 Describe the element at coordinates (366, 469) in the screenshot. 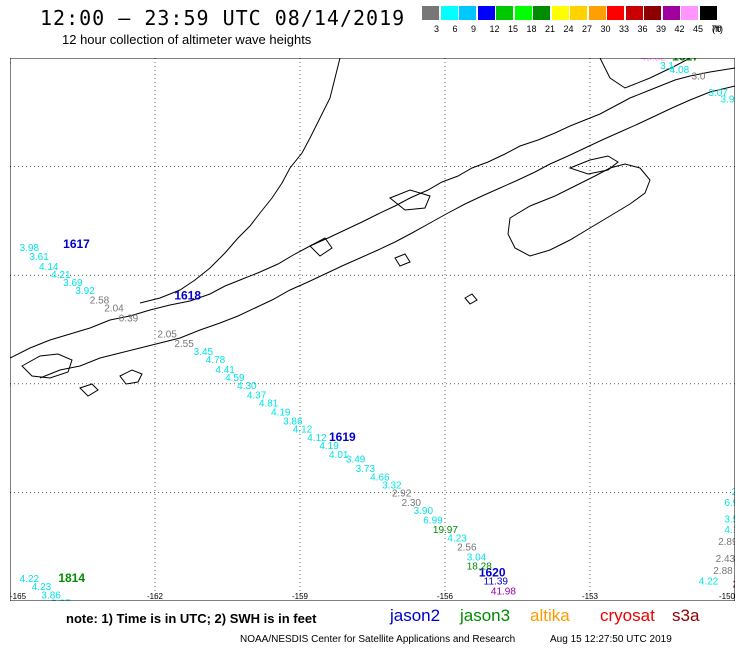

I see `wave-height-value: 3.73` at that location.